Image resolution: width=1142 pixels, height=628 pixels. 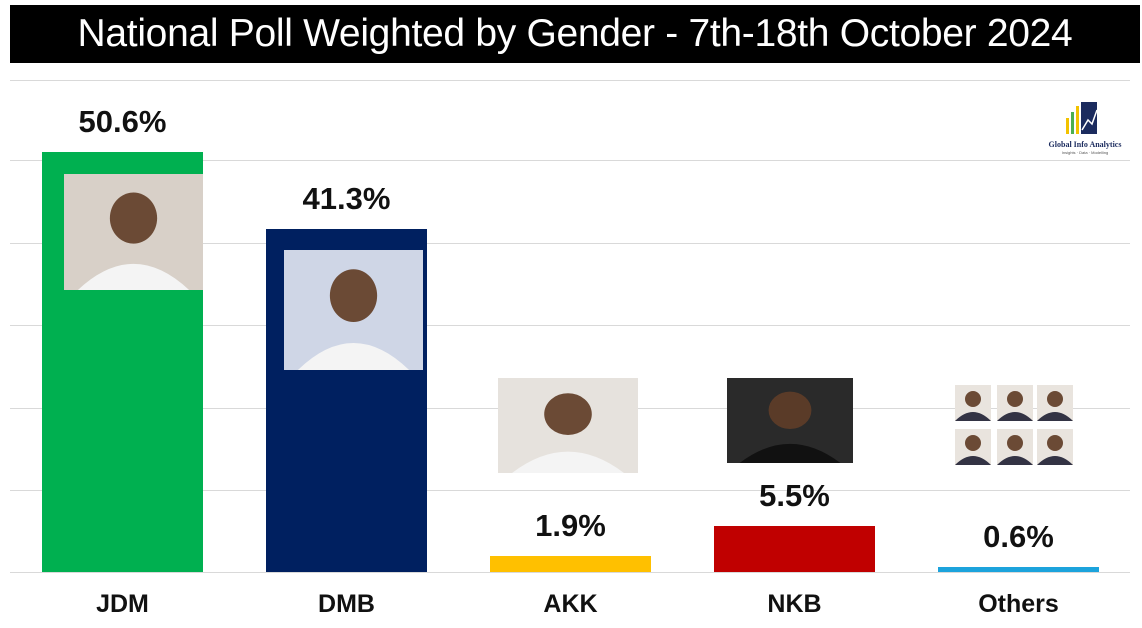 I want to click on value-label-jdm: 50.6%, so click(x=122, y=122).